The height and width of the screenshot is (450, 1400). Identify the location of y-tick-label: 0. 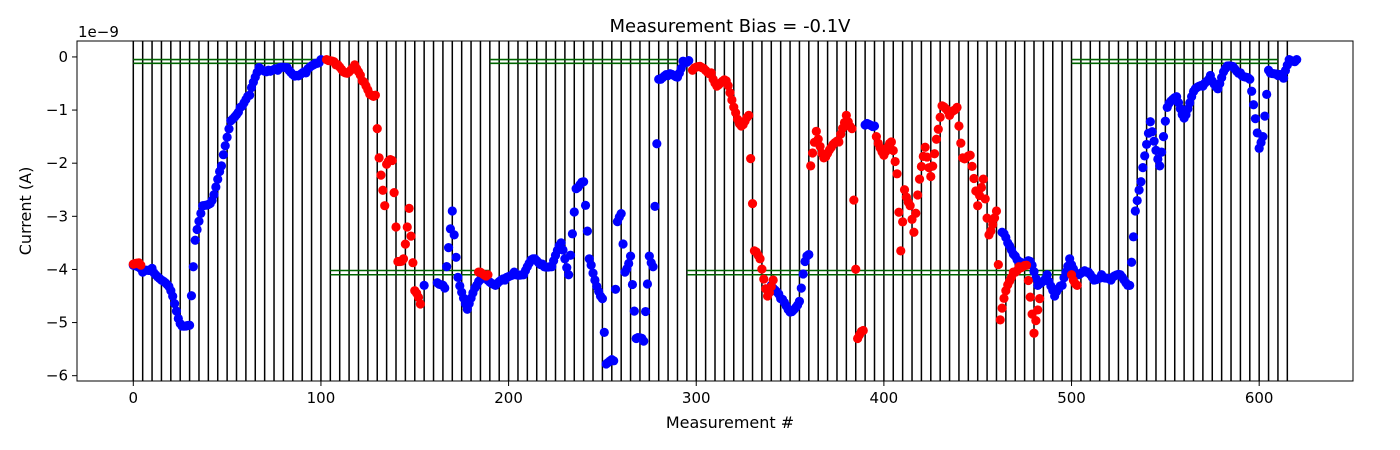
(63, 57).